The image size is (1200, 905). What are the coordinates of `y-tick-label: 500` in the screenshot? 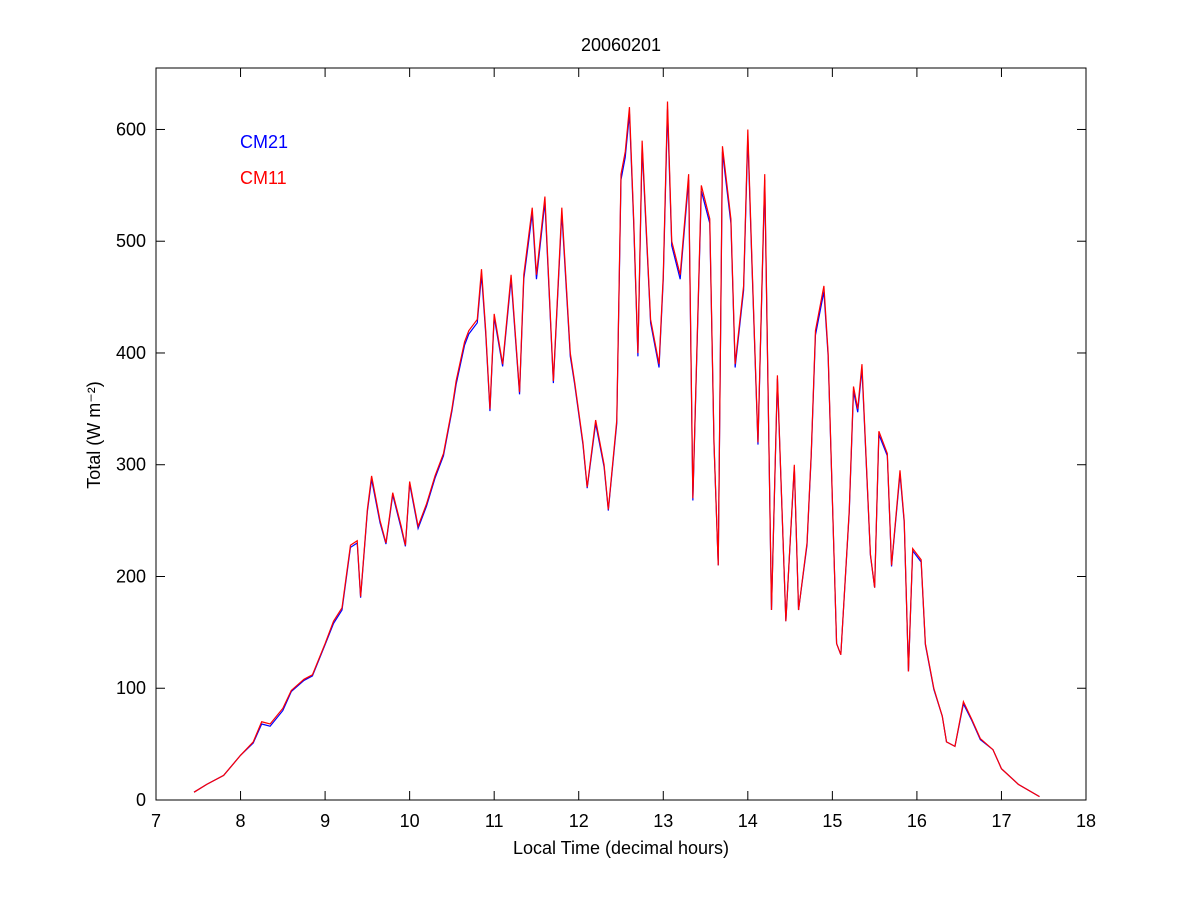 It's located at (131, 241).